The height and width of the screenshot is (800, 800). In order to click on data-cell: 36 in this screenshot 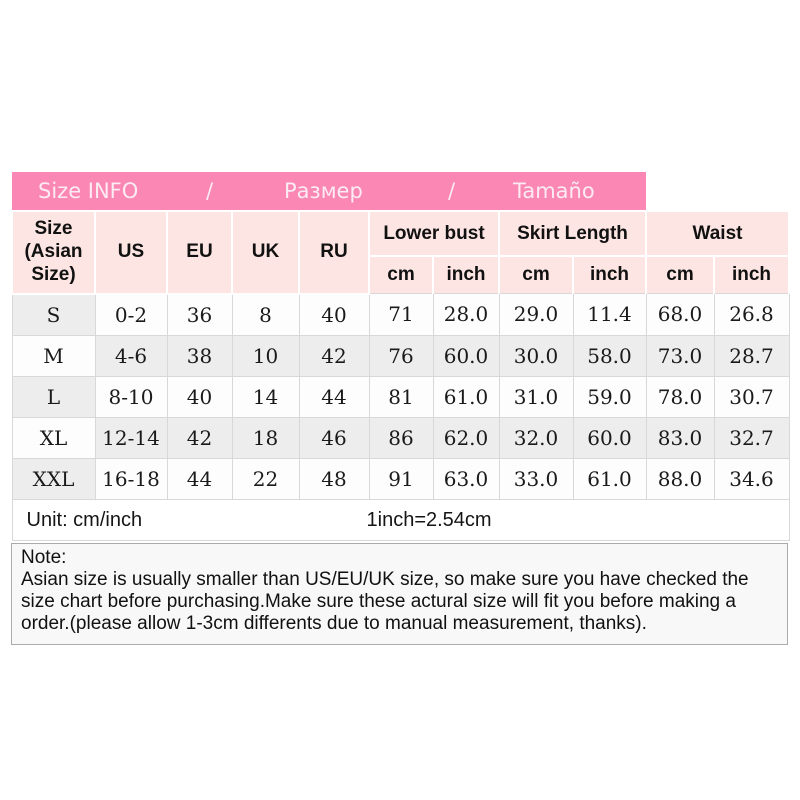, I will do `click(199, 314)`.